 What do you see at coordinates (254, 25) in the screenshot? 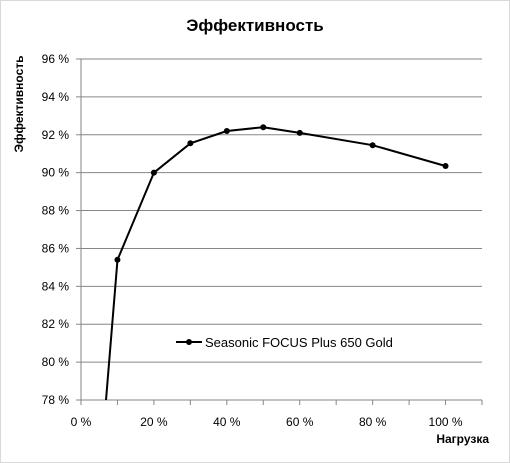
I see `chart-title: Эффективность` at bounding box center [254, 25].